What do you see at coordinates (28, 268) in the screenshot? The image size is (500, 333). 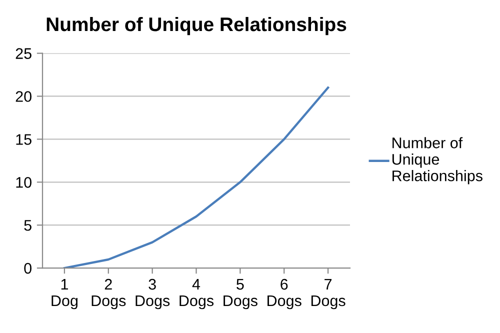 I see `y-tick-label: 0` at bounding box center [28, 268].